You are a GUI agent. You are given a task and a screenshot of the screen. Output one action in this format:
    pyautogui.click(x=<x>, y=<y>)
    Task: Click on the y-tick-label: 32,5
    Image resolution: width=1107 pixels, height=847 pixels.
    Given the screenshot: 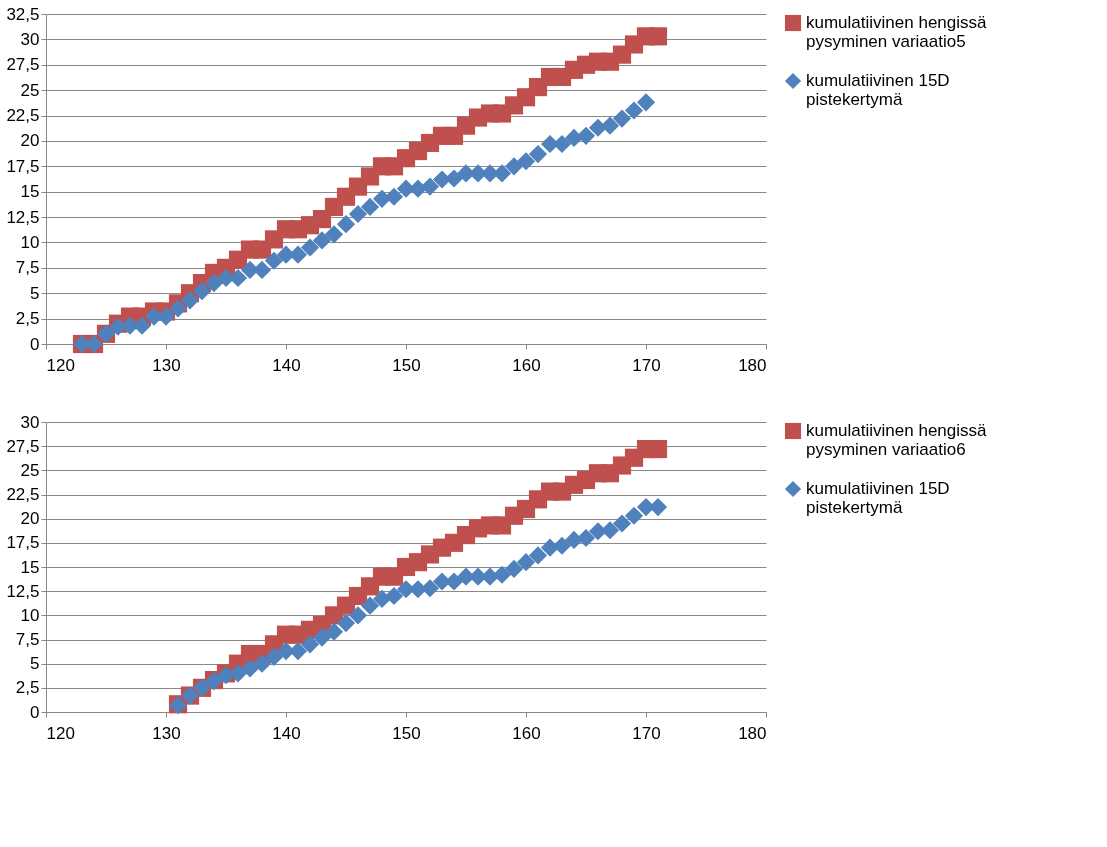 What is the action you would take?
    pyautogui.click(x=23, y=14)
    